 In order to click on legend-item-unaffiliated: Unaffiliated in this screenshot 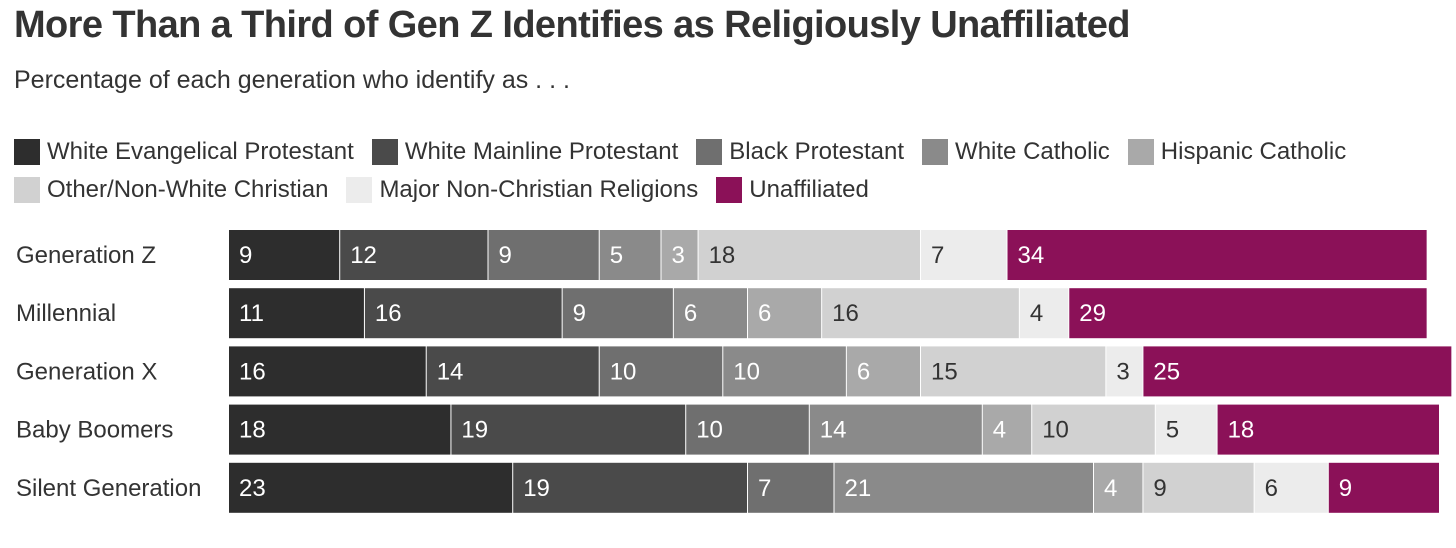, I will do `click(792, 190)`.